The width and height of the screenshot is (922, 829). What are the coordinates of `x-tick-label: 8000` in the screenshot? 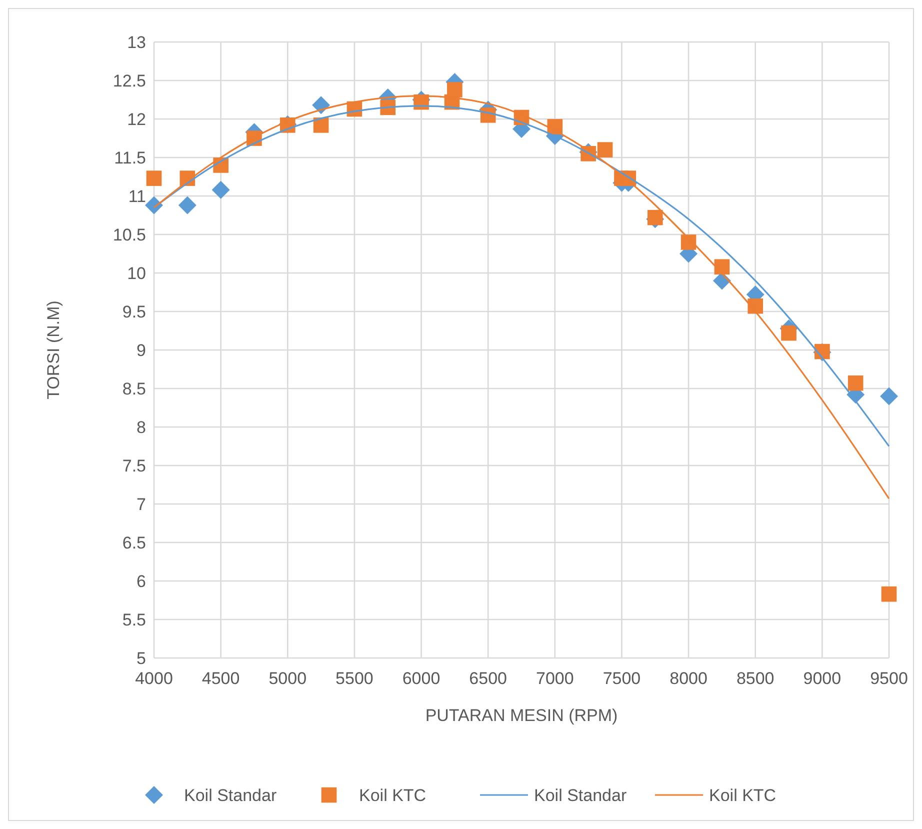 It's located at (689, 678).